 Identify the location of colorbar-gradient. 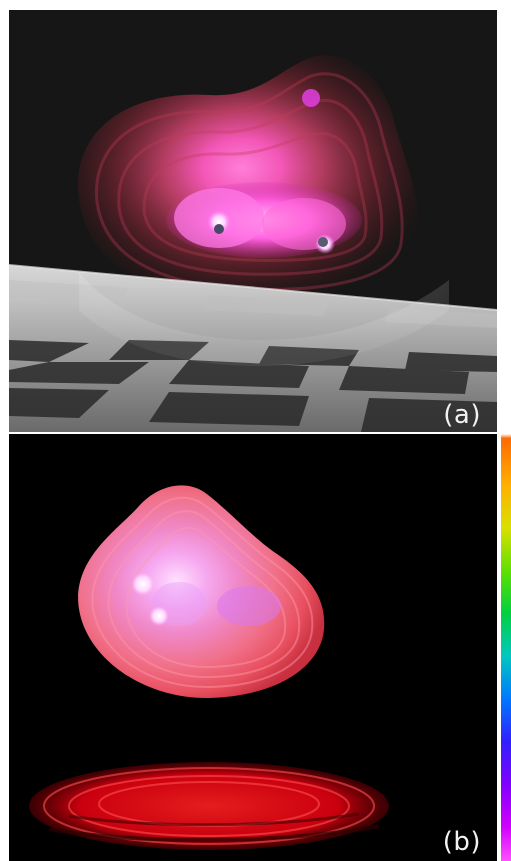
(506, 647).